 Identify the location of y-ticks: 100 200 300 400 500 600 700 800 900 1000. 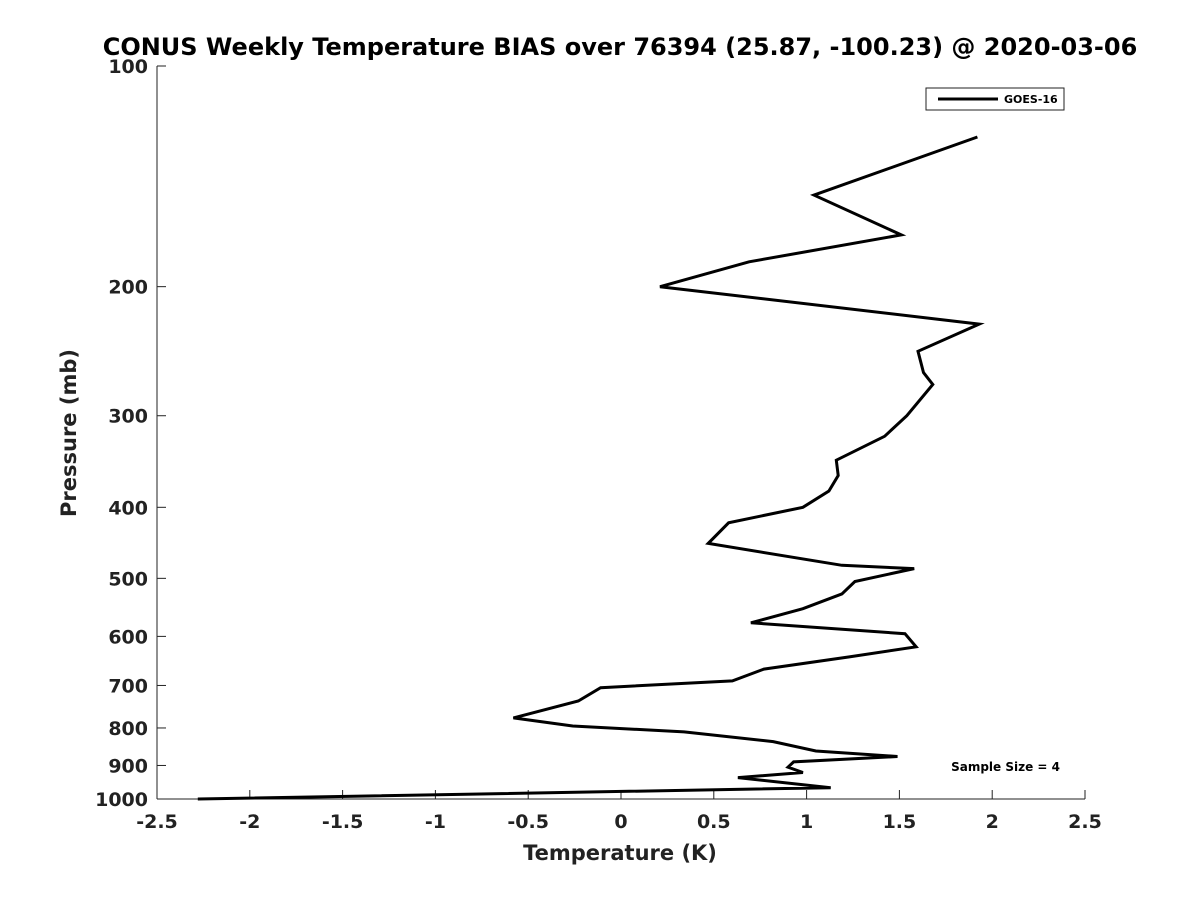
(130, 433).